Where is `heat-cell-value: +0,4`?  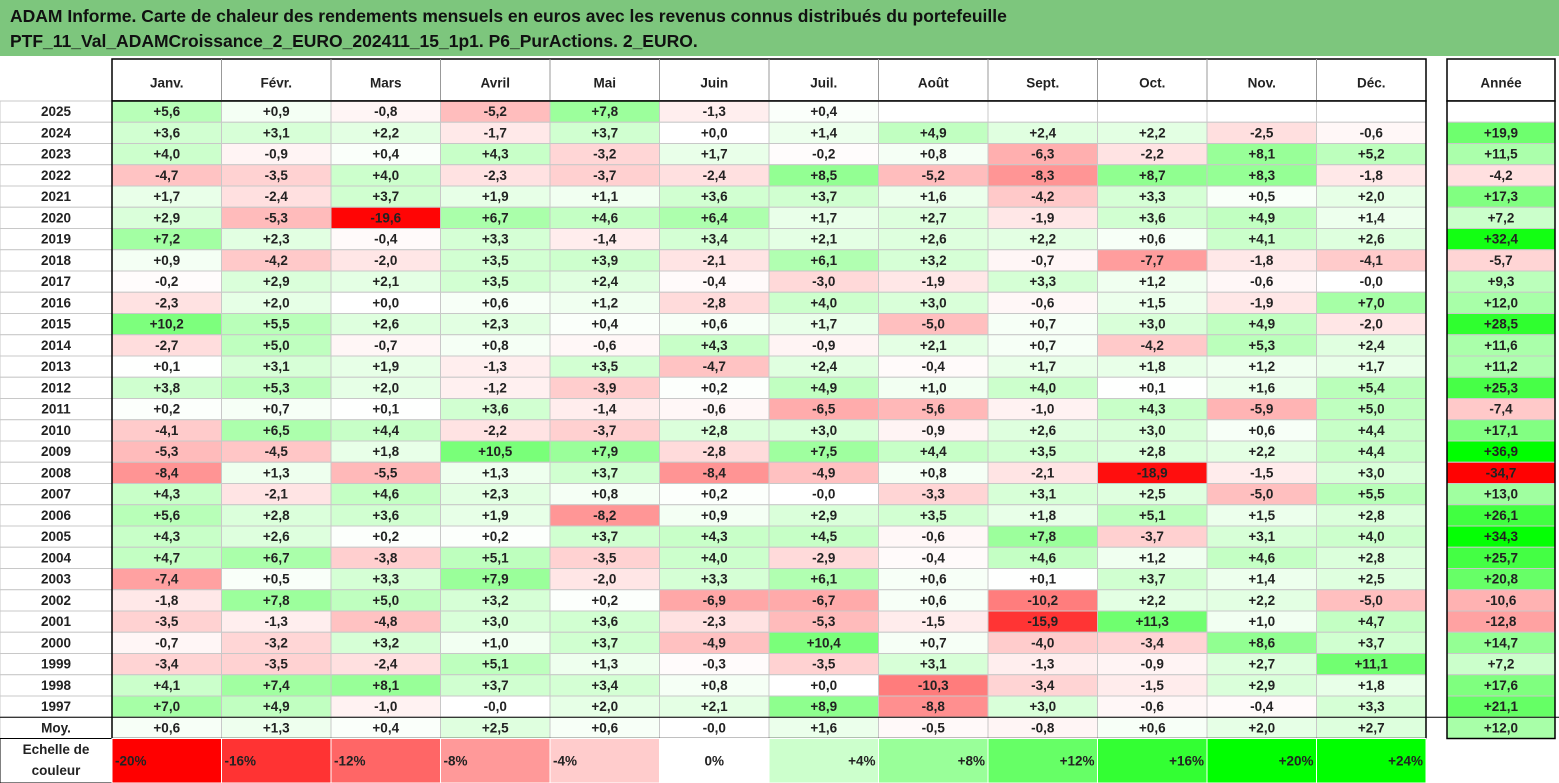
heat-cell-value: +0,4 is located at coordinates (604, 324).